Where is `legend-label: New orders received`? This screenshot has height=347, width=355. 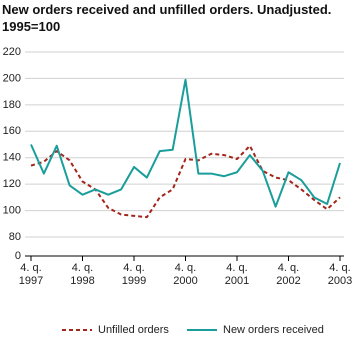
legend-label: New orders received is located at coordinates (273, 330).